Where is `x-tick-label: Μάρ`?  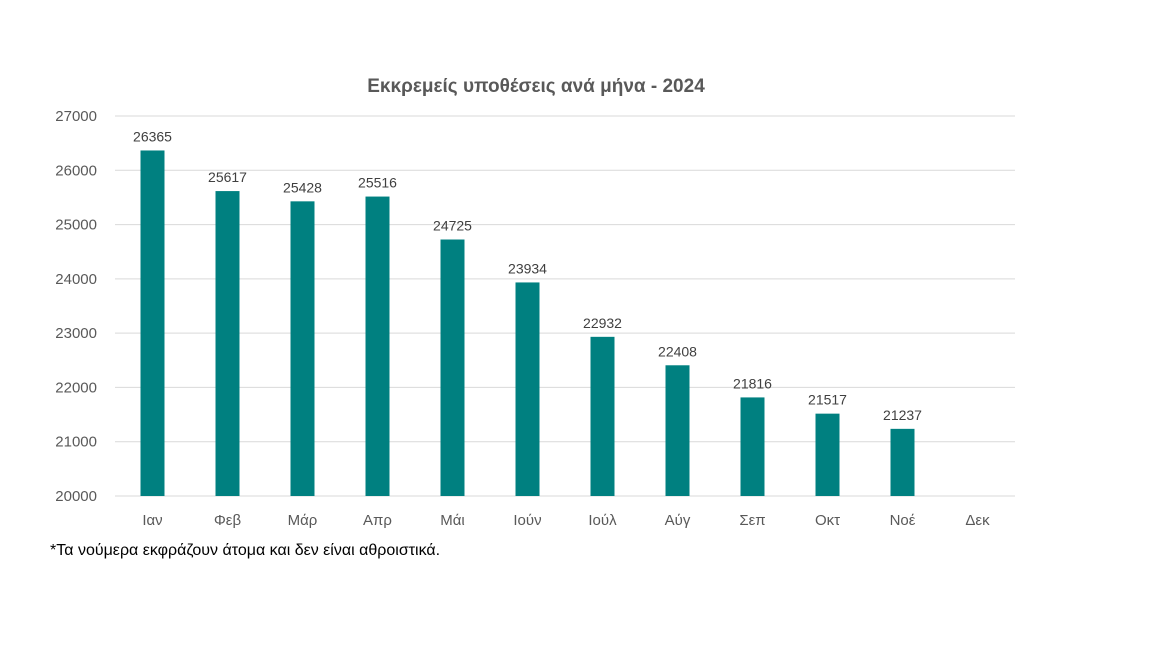 x-tick-label: Μάρ is located at coordinates (303, 520).